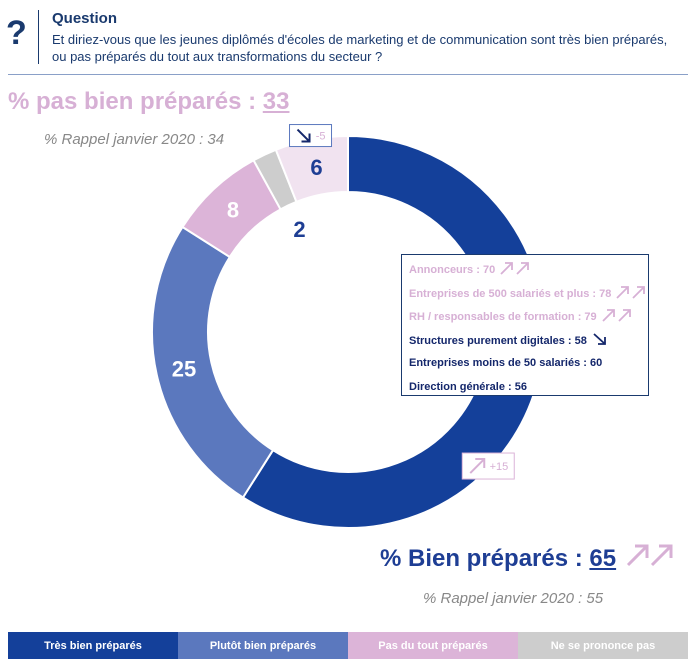 This screenshot has width=697, height=666. What do you see at coordinates (16, 33) in the screenshot?
I see `question-icon: ?` at bounding box center [16, 33].